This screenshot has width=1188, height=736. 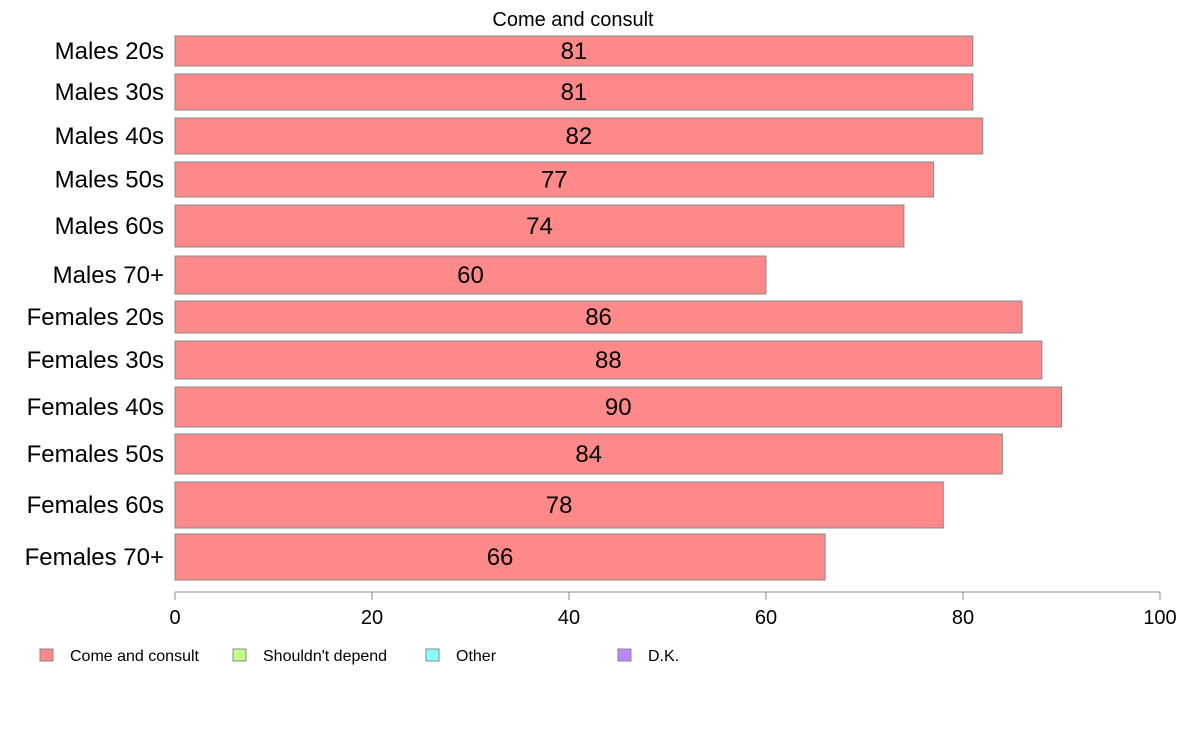 What do you see at coordinates (325, 656) in the screenshot?
I see `legend-label: Shouldn't depend` at bounding box center [325, 656].